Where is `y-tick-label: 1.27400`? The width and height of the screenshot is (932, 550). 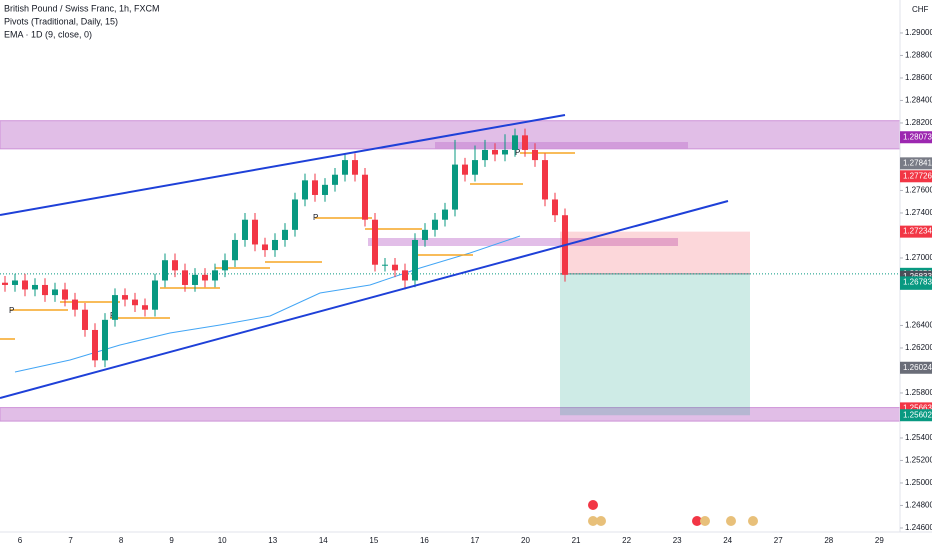 y-tick-label: 1.27400 is located at coordinates (918, 212).